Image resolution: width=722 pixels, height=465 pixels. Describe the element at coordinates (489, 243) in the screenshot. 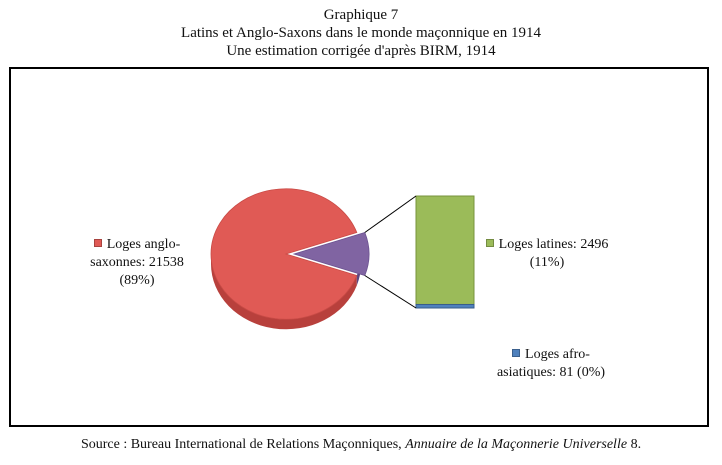

I see `legend-swatch-latins` at that location.